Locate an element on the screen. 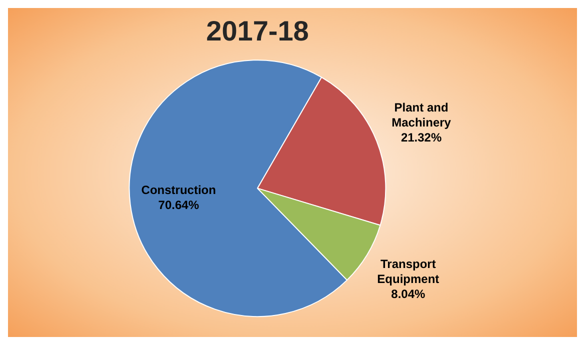 The height and width of the screenshot is (345, 585). data-label: 70.64% is located at coordinates (179, 205).